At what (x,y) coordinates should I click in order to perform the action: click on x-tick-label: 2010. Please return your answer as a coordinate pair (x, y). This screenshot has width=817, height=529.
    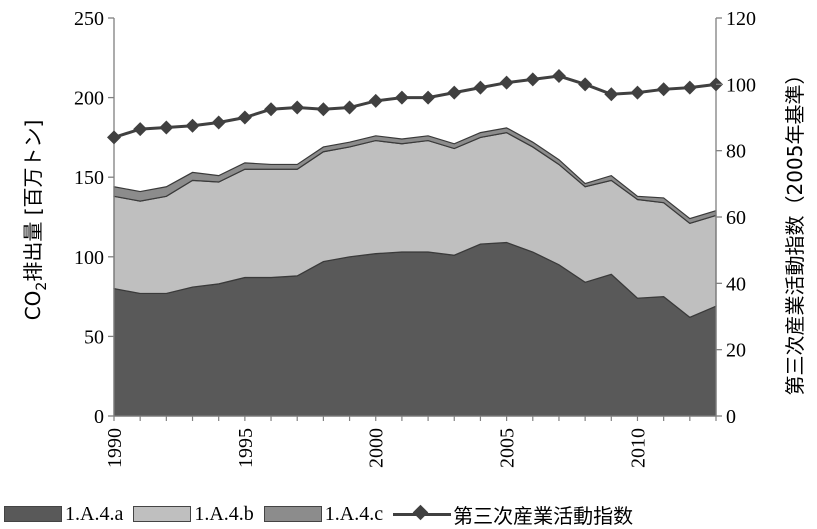
    Looking at the image, I should click on (638, 448).